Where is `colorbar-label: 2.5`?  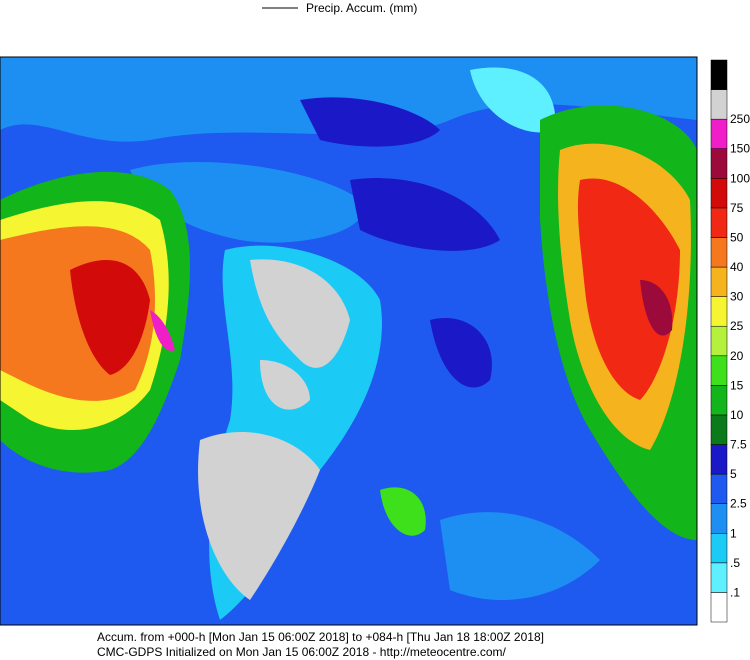
colorbar-label: 2.5 is located at coordinates (738, 504).